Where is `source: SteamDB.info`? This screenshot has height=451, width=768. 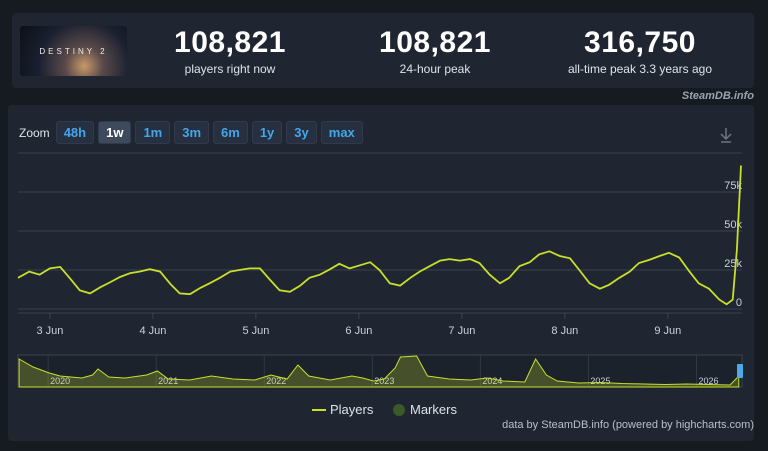 source: SteamDB.info is located at coordinates (717, 96).